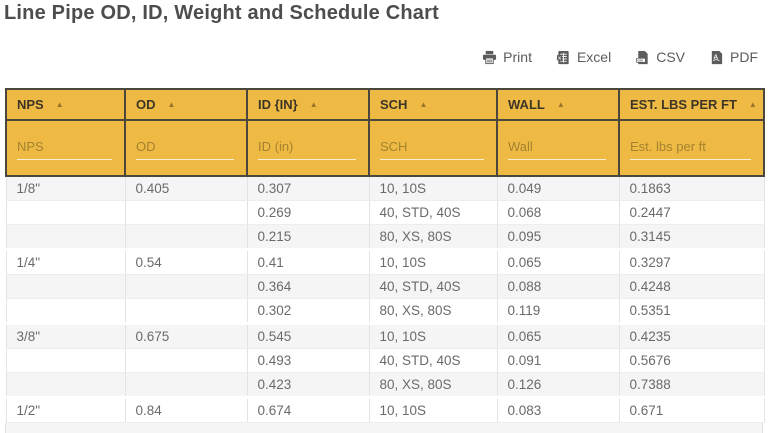  What do you see at coordinates (186, 262) in the screenshot?
I see `table-cell: 0.54` at bounding box center [186, 262].